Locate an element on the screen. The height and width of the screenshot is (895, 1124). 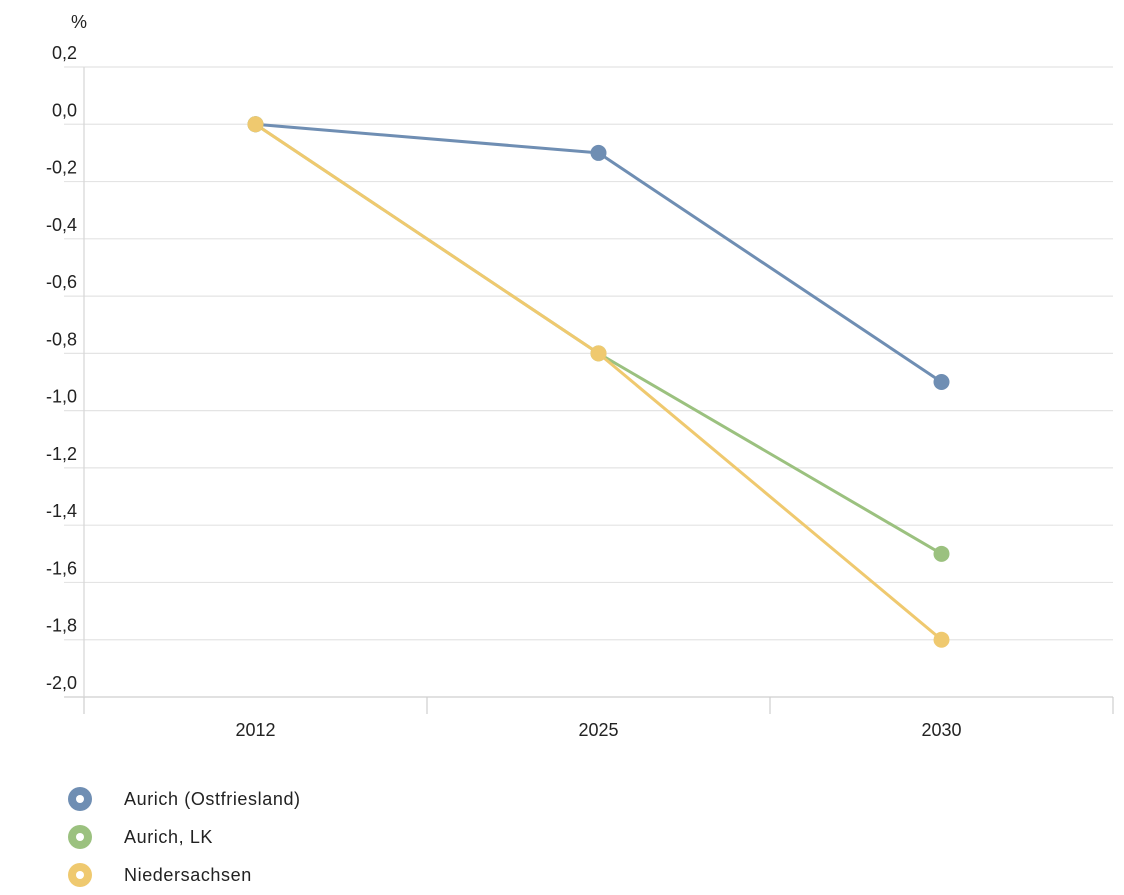
y-tick-label: -1,2 is located at coordinates (61, 454).